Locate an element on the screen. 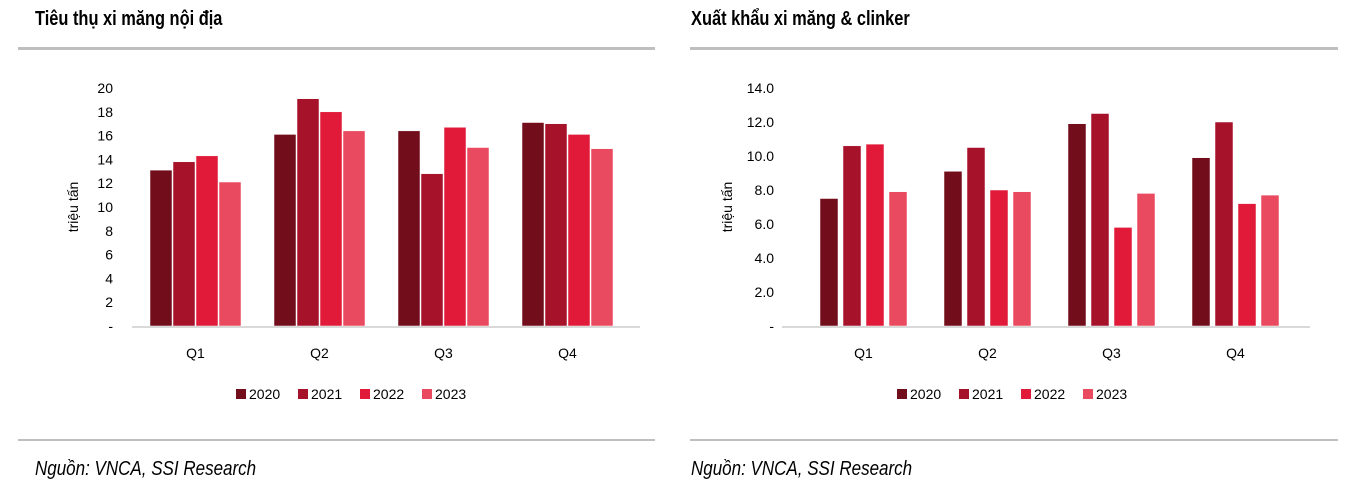  y-tick-label: 12 is located at coordinates (105, 183).